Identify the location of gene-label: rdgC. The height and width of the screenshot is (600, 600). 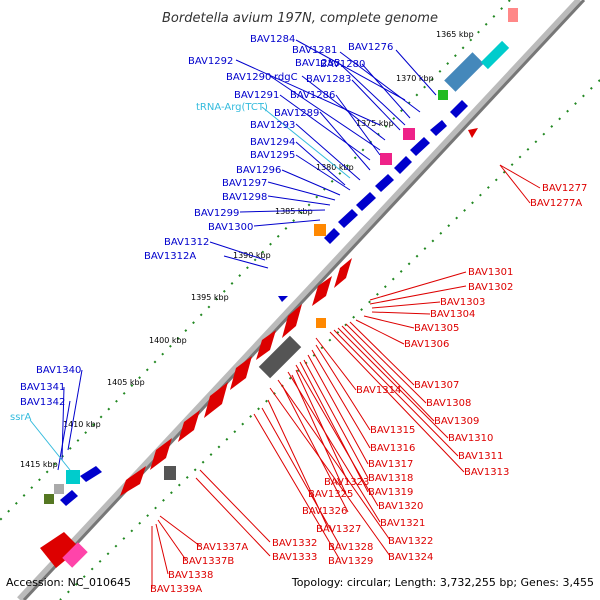
(286, 77).